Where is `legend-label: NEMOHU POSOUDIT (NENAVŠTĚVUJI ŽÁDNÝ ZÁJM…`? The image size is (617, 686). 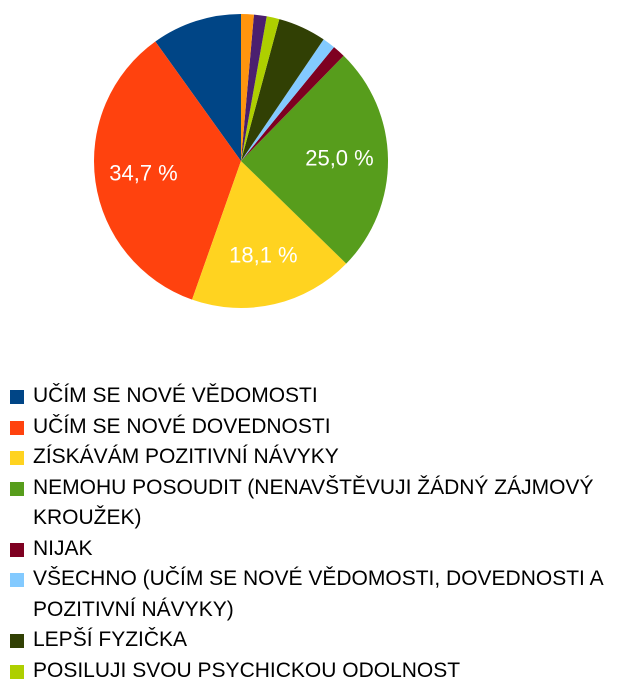 legend-label: NEMOHU POSOUDIT (NENAVŠTĚVUJI ŽÁDNÝ ZÁJM… is located at coordinates (313, 503).